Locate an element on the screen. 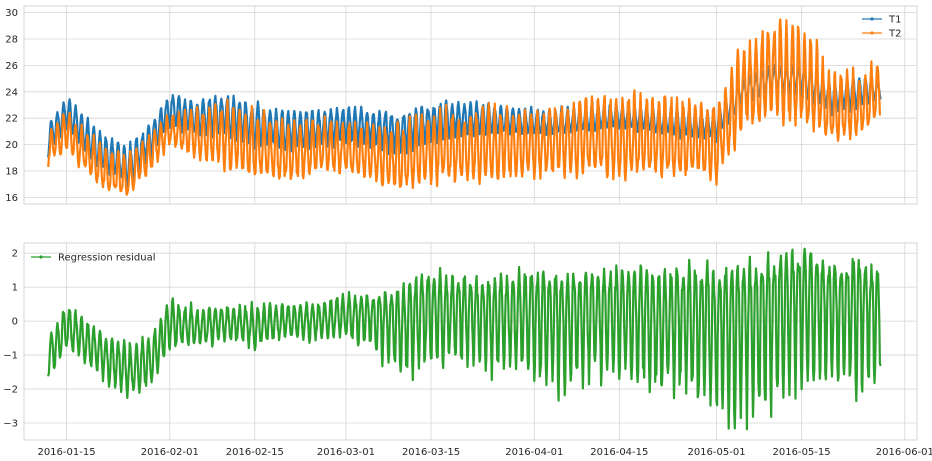  y-tick-label: 28 is located at coordinates (11, 40).